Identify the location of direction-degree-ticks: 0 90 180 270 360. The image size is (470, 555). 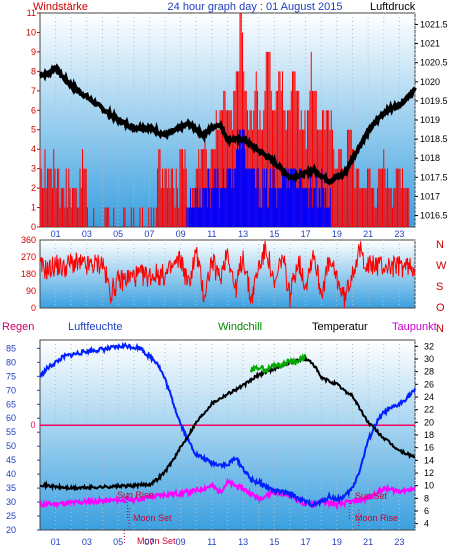
(28, 274).